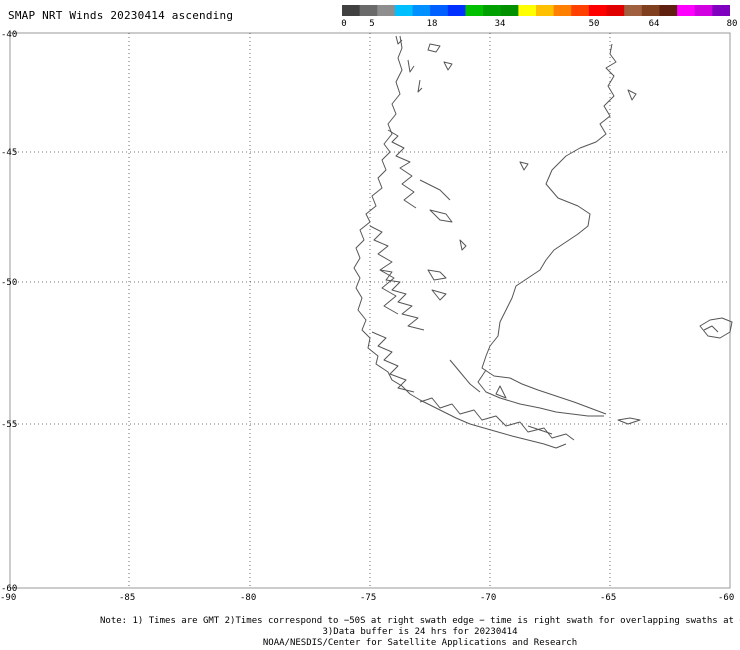 Image resolution: width=740 pixels, height=650 pixels. Describe the element at coordinates (488, 598) in the screenshot. I see `lon-label: -70` at that location.